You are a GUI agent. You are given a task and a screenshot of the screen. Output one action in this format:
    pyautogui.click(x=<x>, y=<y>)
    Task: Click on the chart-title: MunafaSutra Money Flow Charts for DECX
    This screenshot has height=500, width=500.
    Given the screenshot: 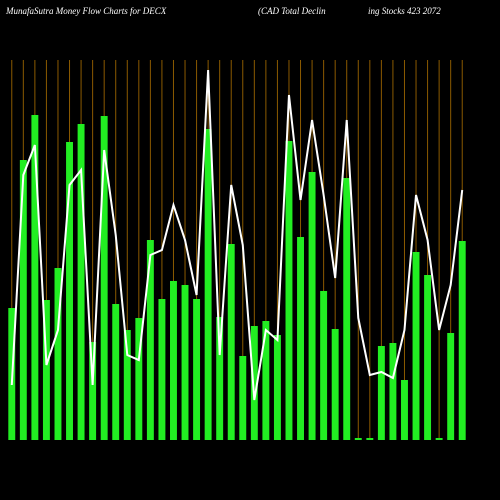 What is the action you would take?
    pyautogui.click(x=86, y=11)
    